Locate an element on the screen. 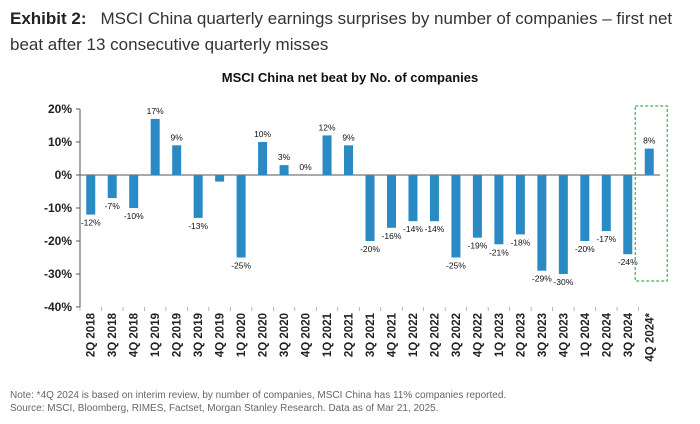  data-label: -24% is located at coordinates (628, 262).